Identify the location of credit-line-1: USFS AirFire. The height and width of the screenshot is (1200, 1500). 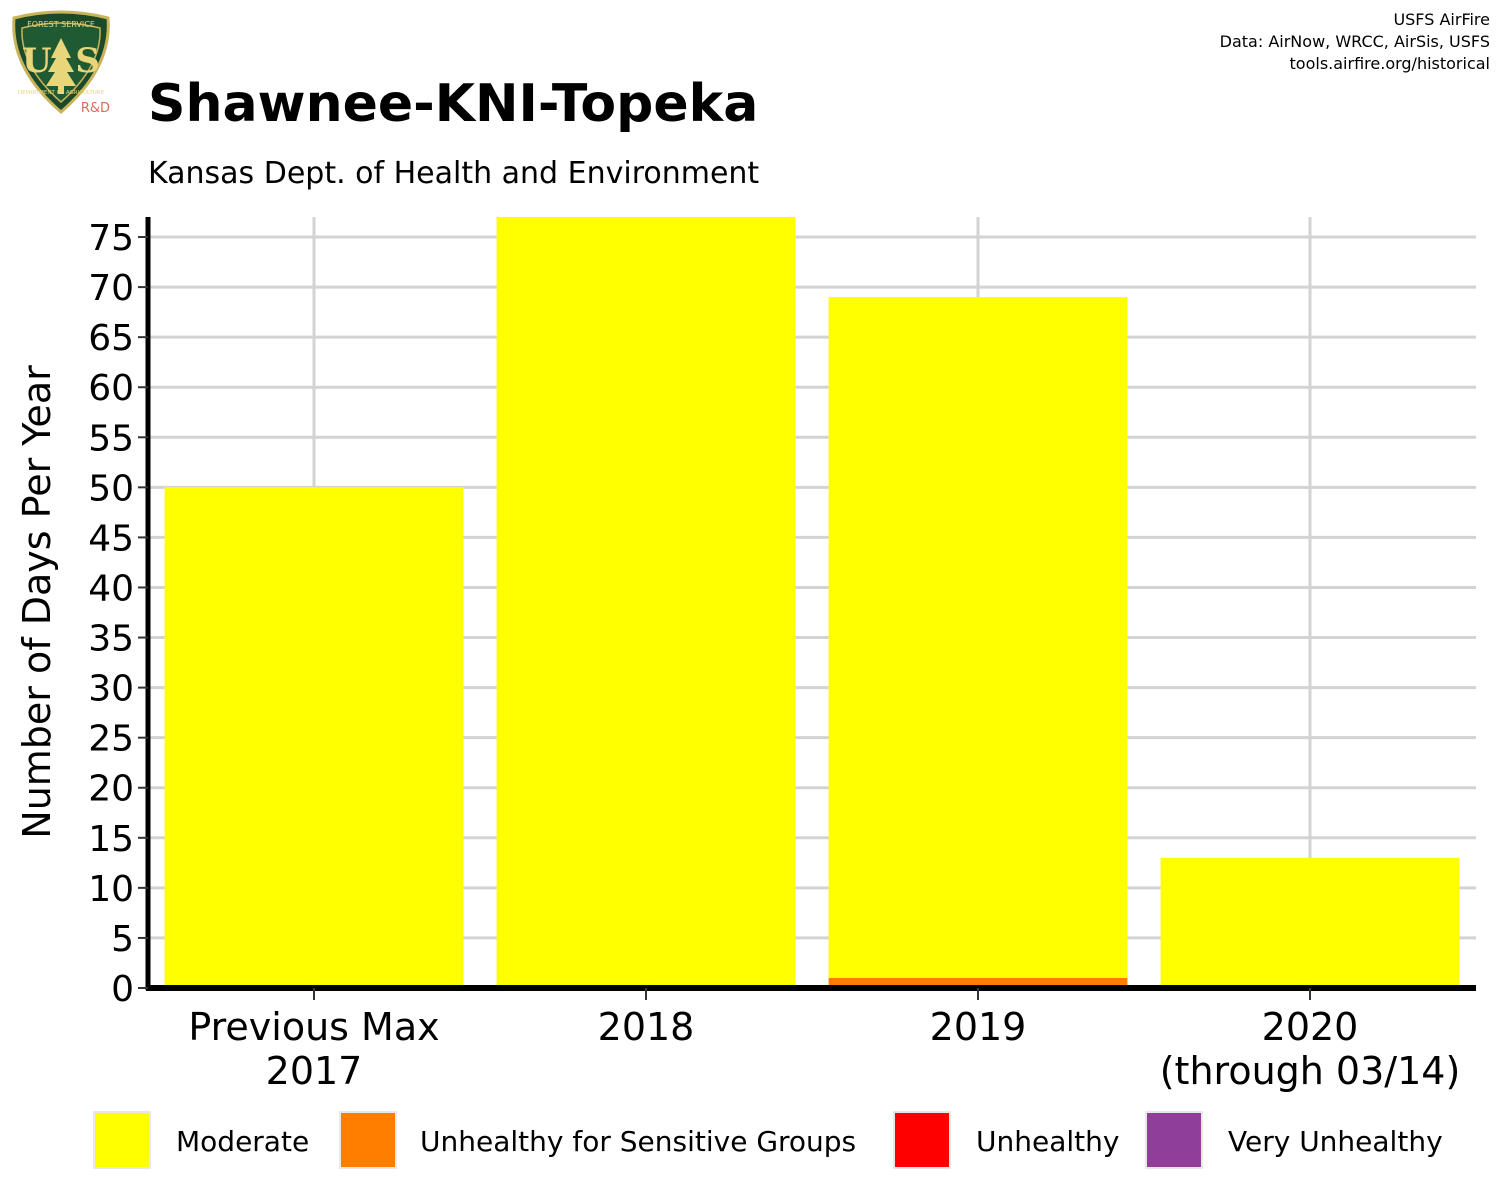
(1441, 19).